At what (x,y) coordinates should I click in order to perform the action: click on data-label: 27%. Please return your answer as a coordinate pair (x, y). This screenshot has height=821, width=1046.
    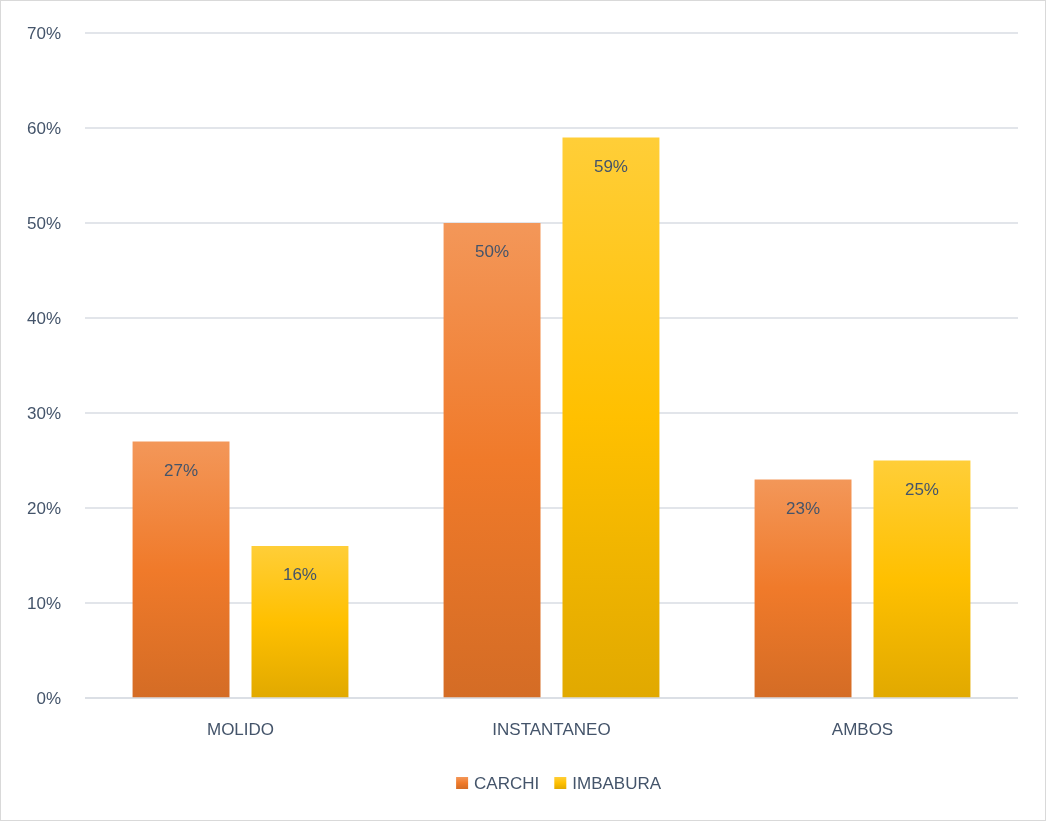
    Looking at the image, I should click on (181, 470).